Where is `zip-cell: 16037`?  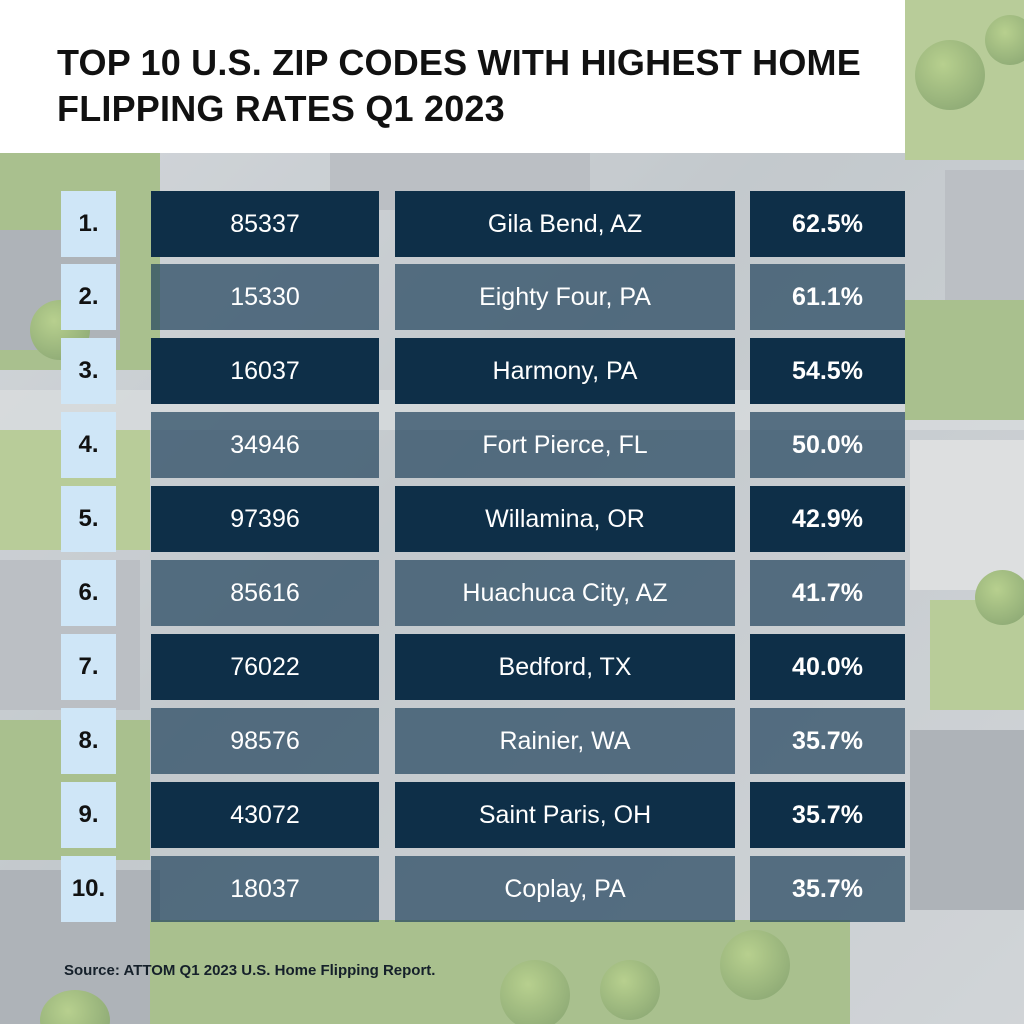 zip-cell: 16037 is located at coordinates (265, 371).